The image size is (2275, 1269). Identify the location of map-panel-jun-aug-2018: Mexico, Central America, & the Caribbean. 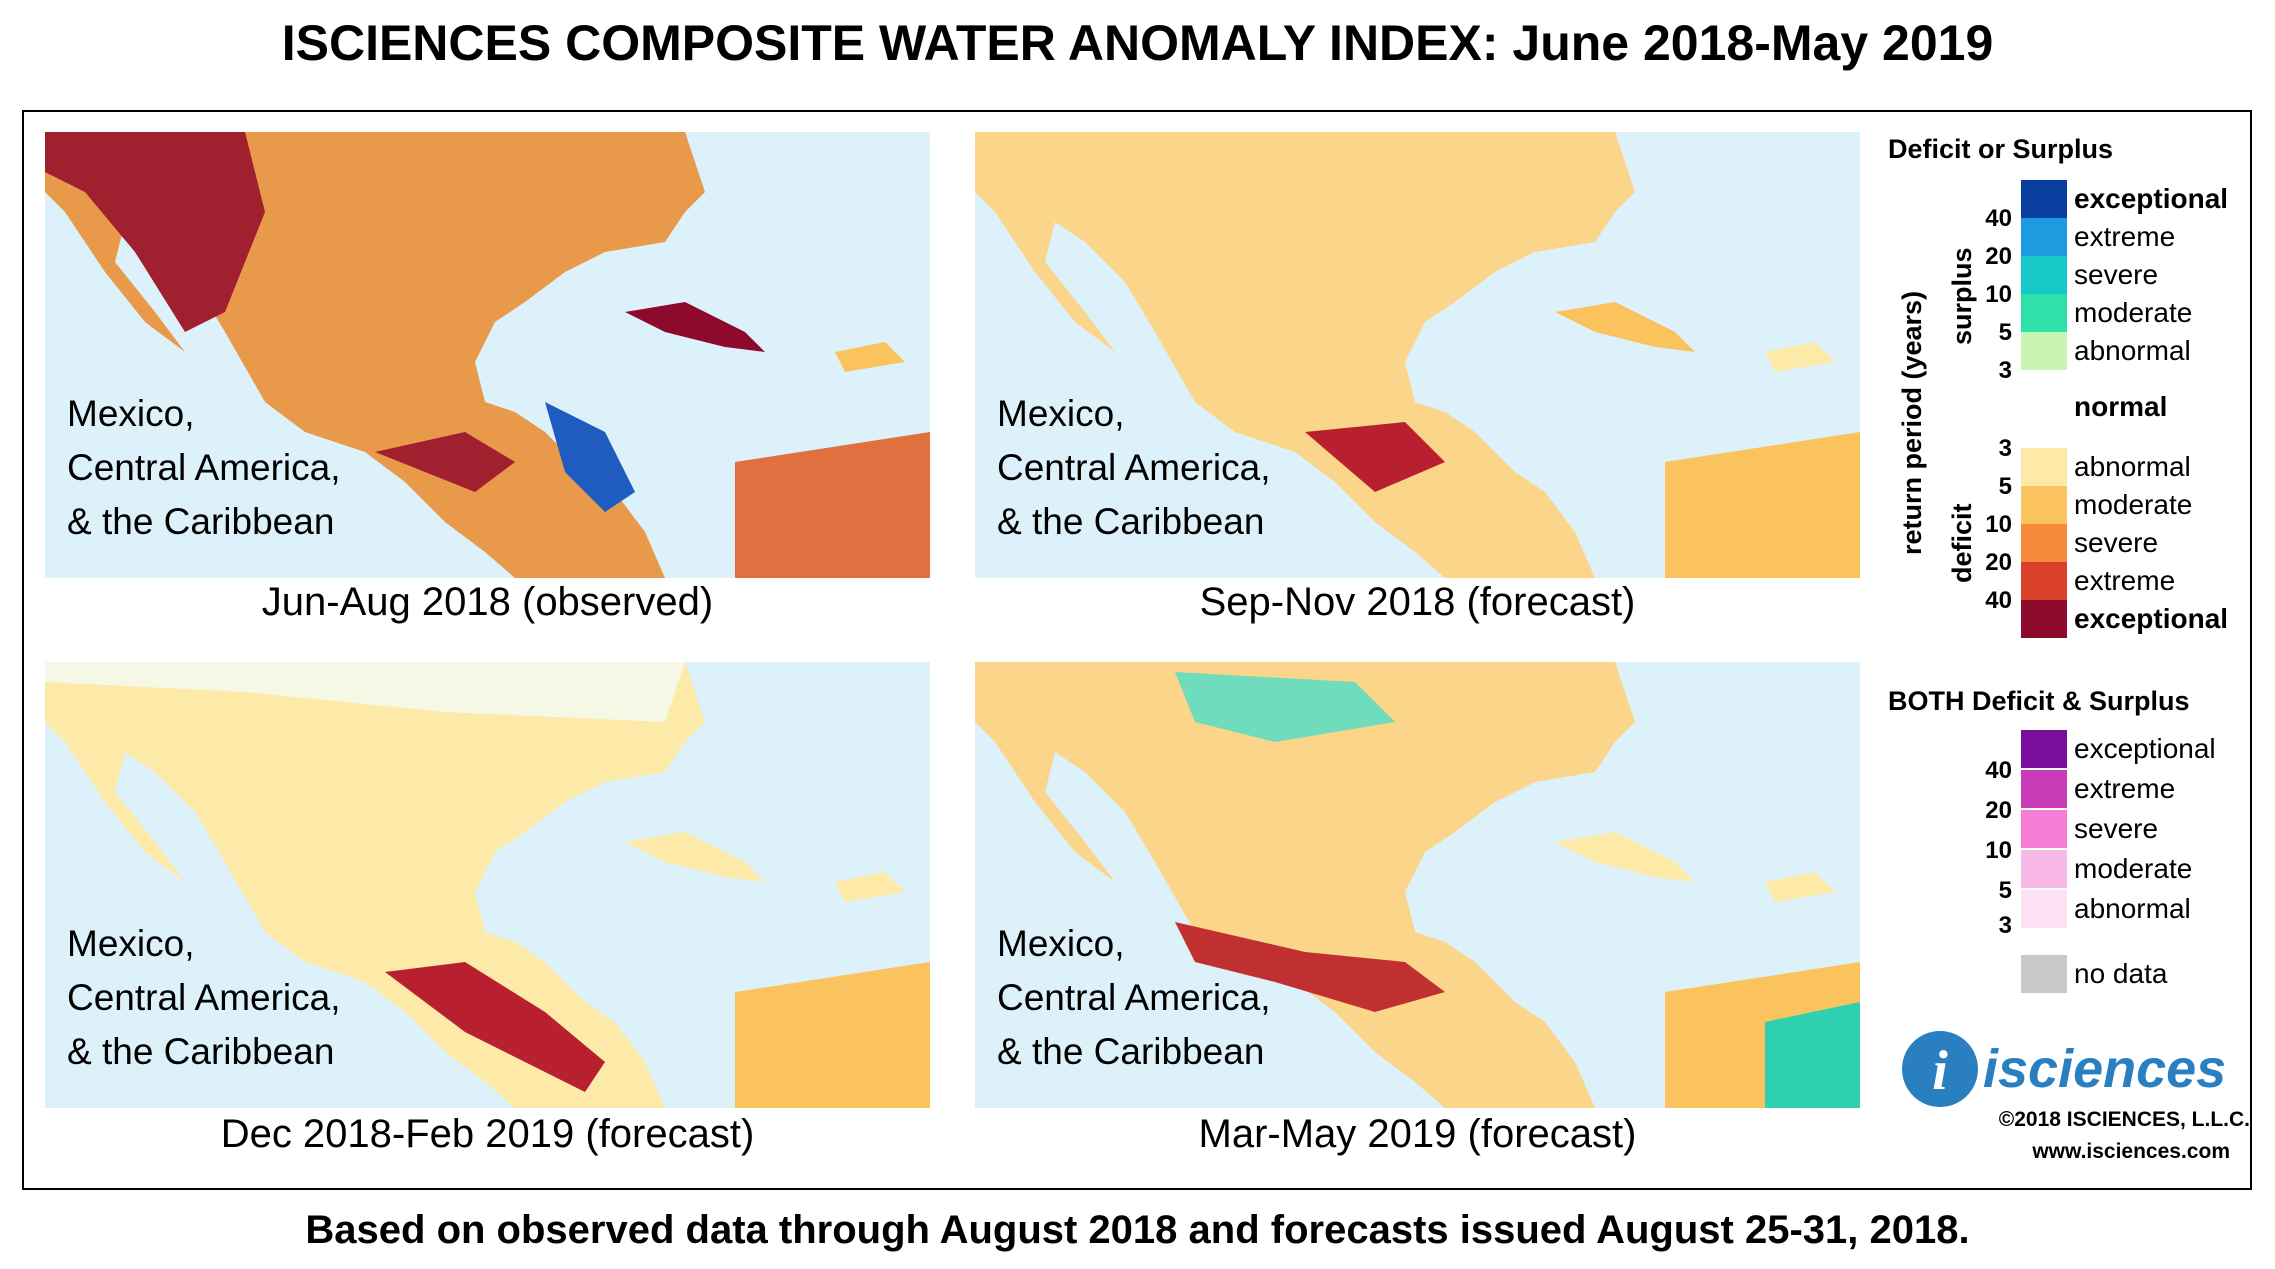
(487, 355).